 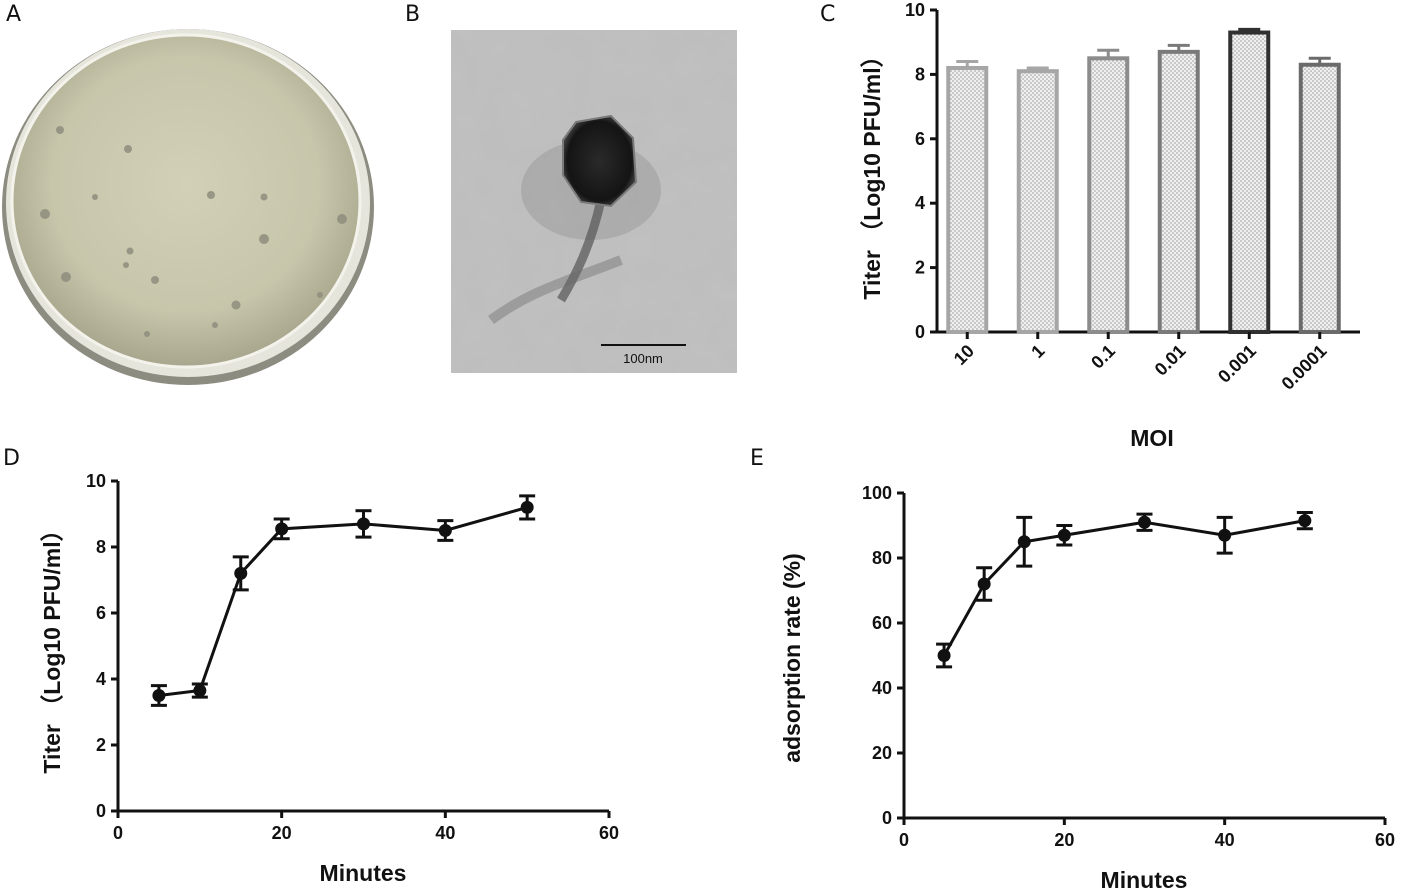 What do you see at coordinates (1103, 357) in the screenshot?
I see `chart-c-xtick-label-2: 0.1` at bounding box center [1103, 357].